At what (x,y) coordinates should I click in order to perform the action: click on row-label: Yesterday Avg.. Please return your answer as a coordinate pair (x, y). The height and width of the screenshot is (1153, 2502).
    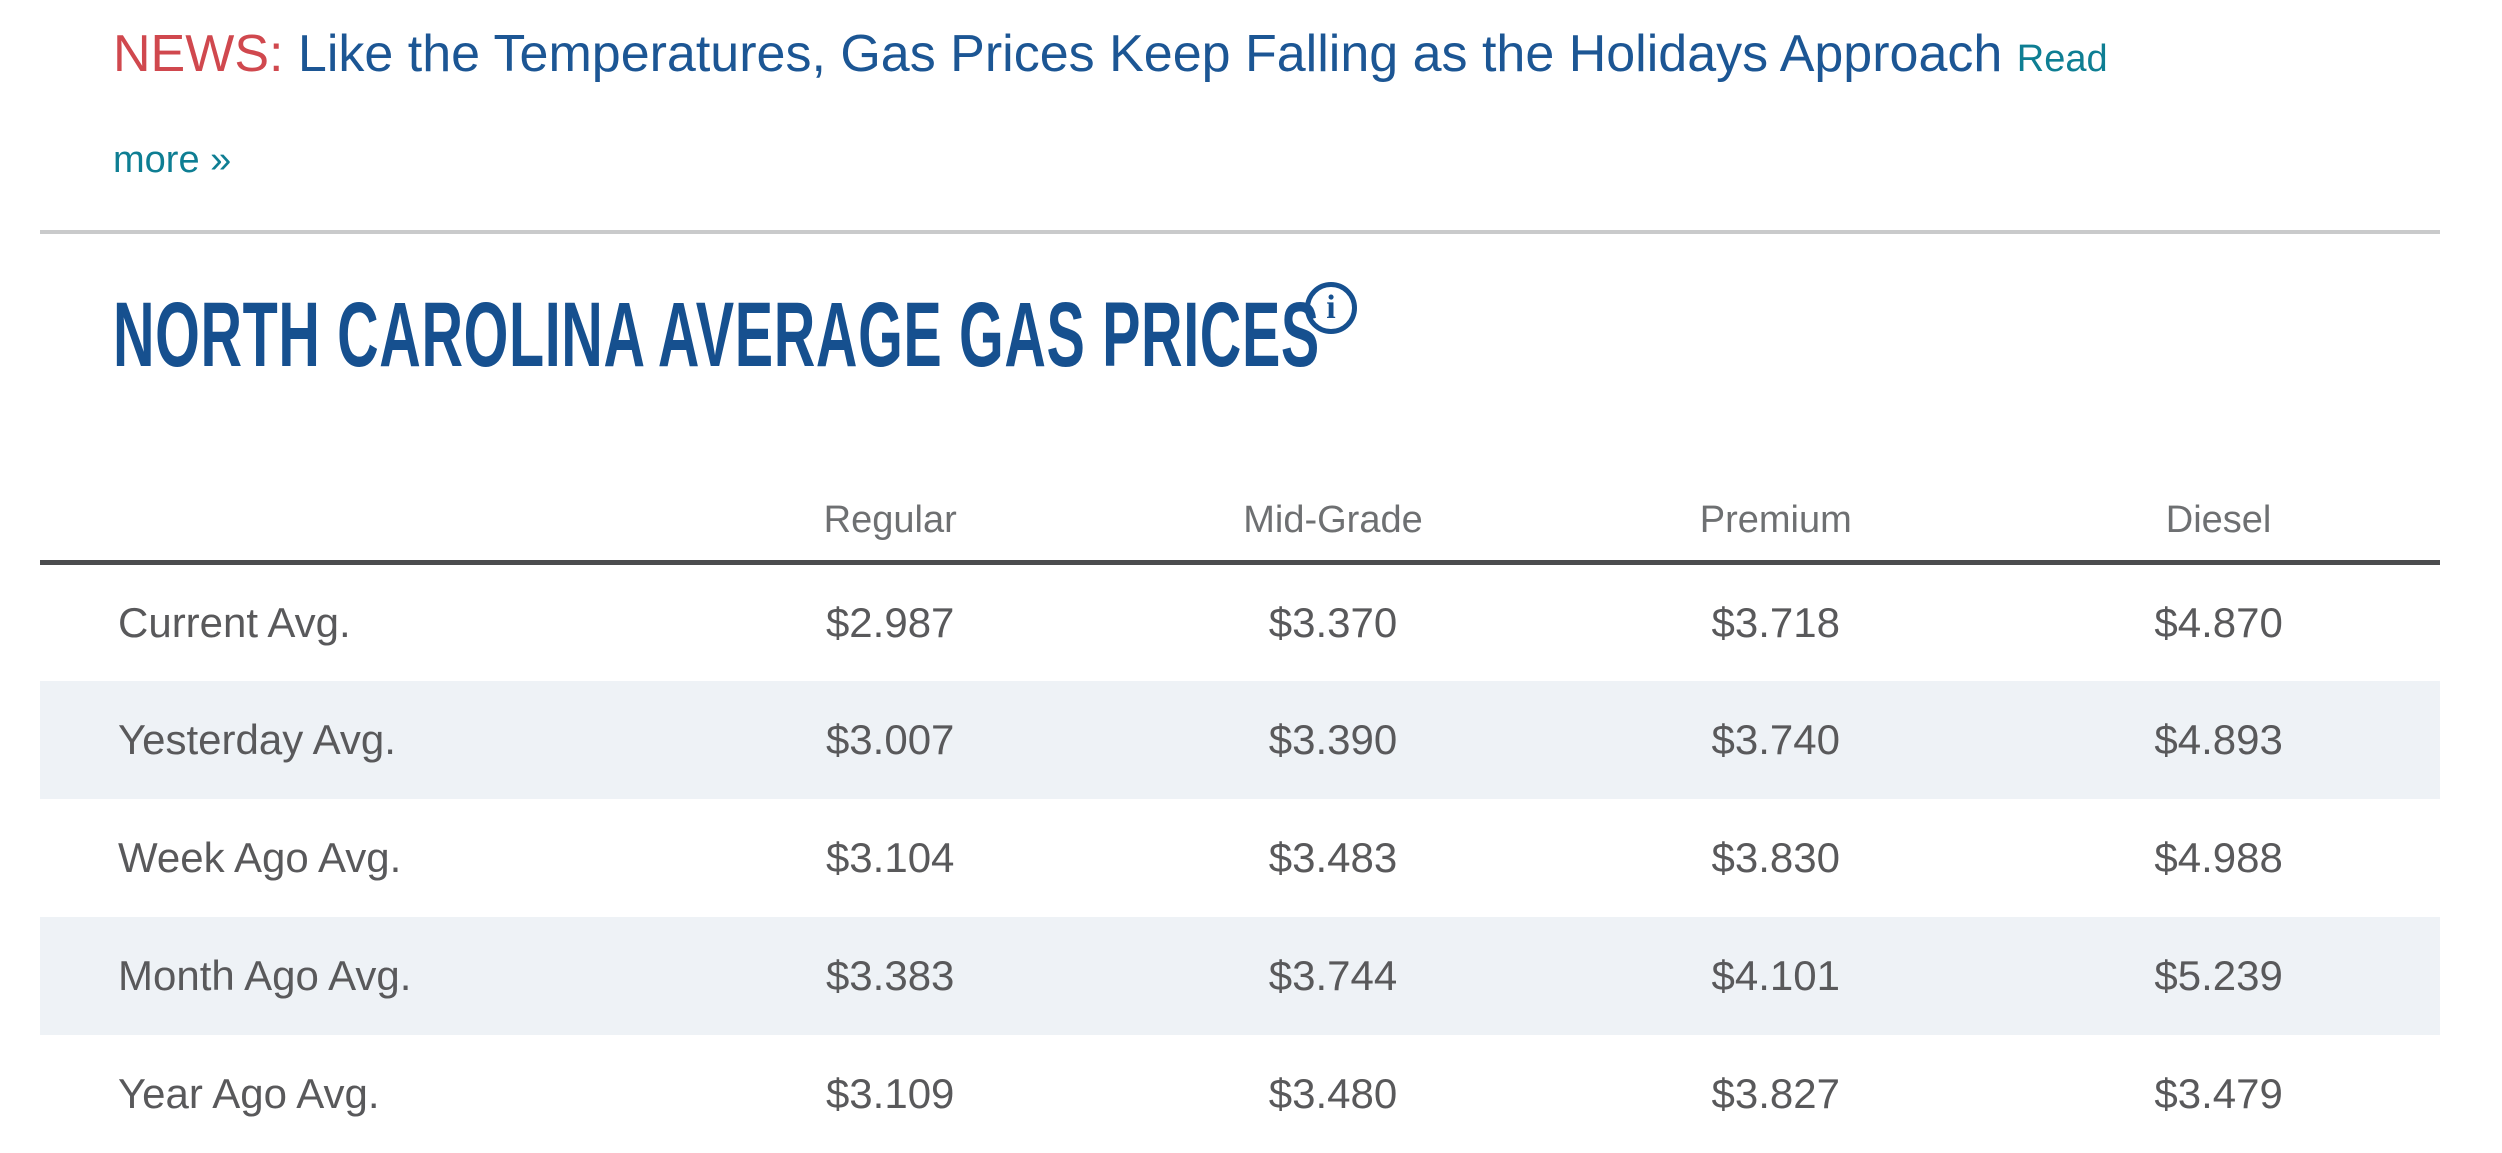
    Looking at the image, I should click on (257, 739).